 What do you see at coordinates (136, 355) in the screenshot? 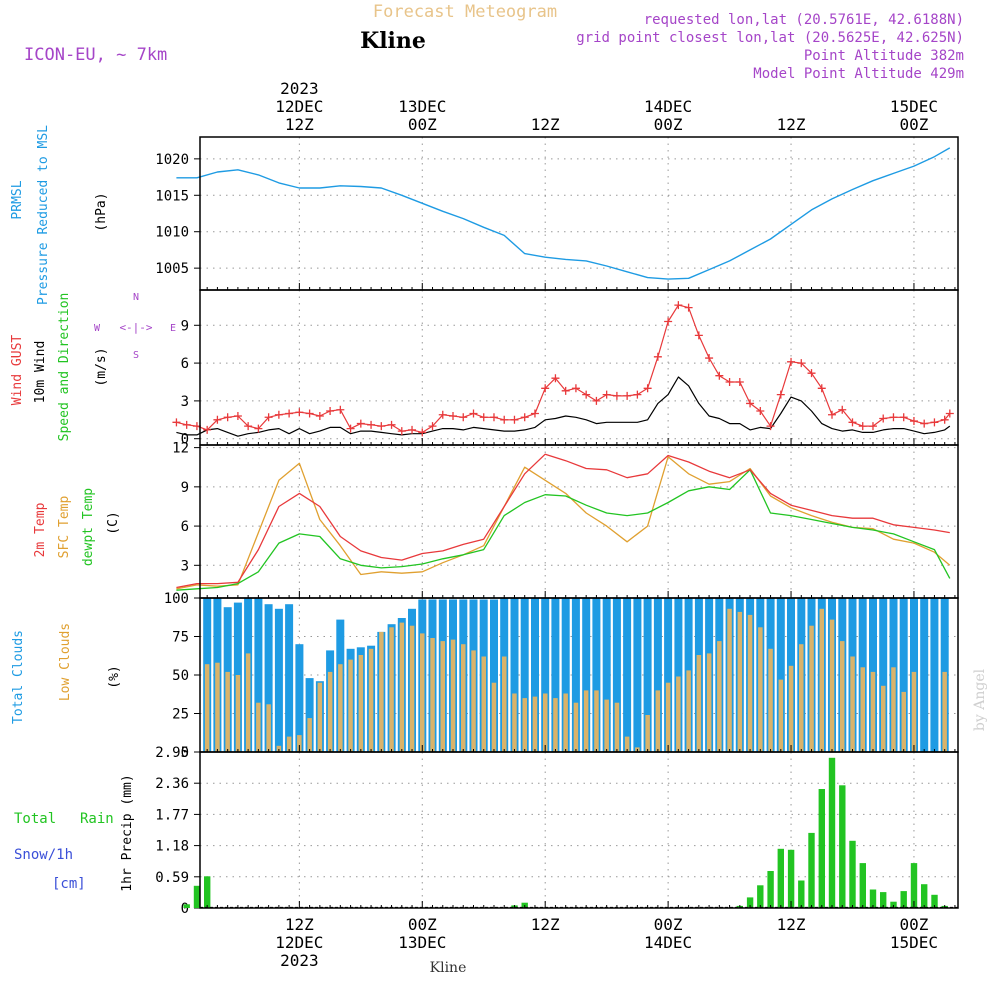
I see `compass-s: S` at bounding box center [136, 355].